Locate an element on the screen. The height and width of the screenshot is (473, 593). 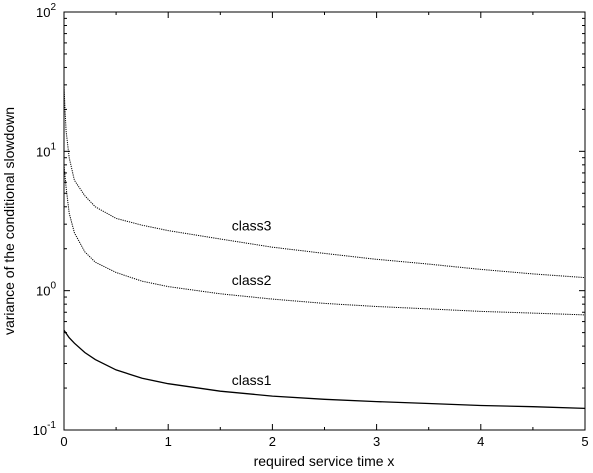
y-tick-label: 10⁻¹ is located at coordinates (45, 429).